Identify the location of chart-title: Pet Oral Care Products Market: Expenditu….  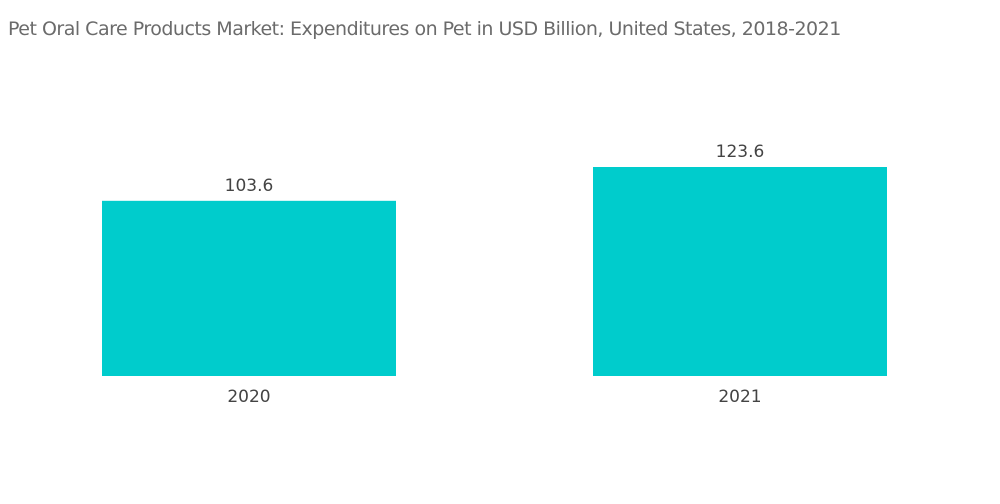
(424, 29).